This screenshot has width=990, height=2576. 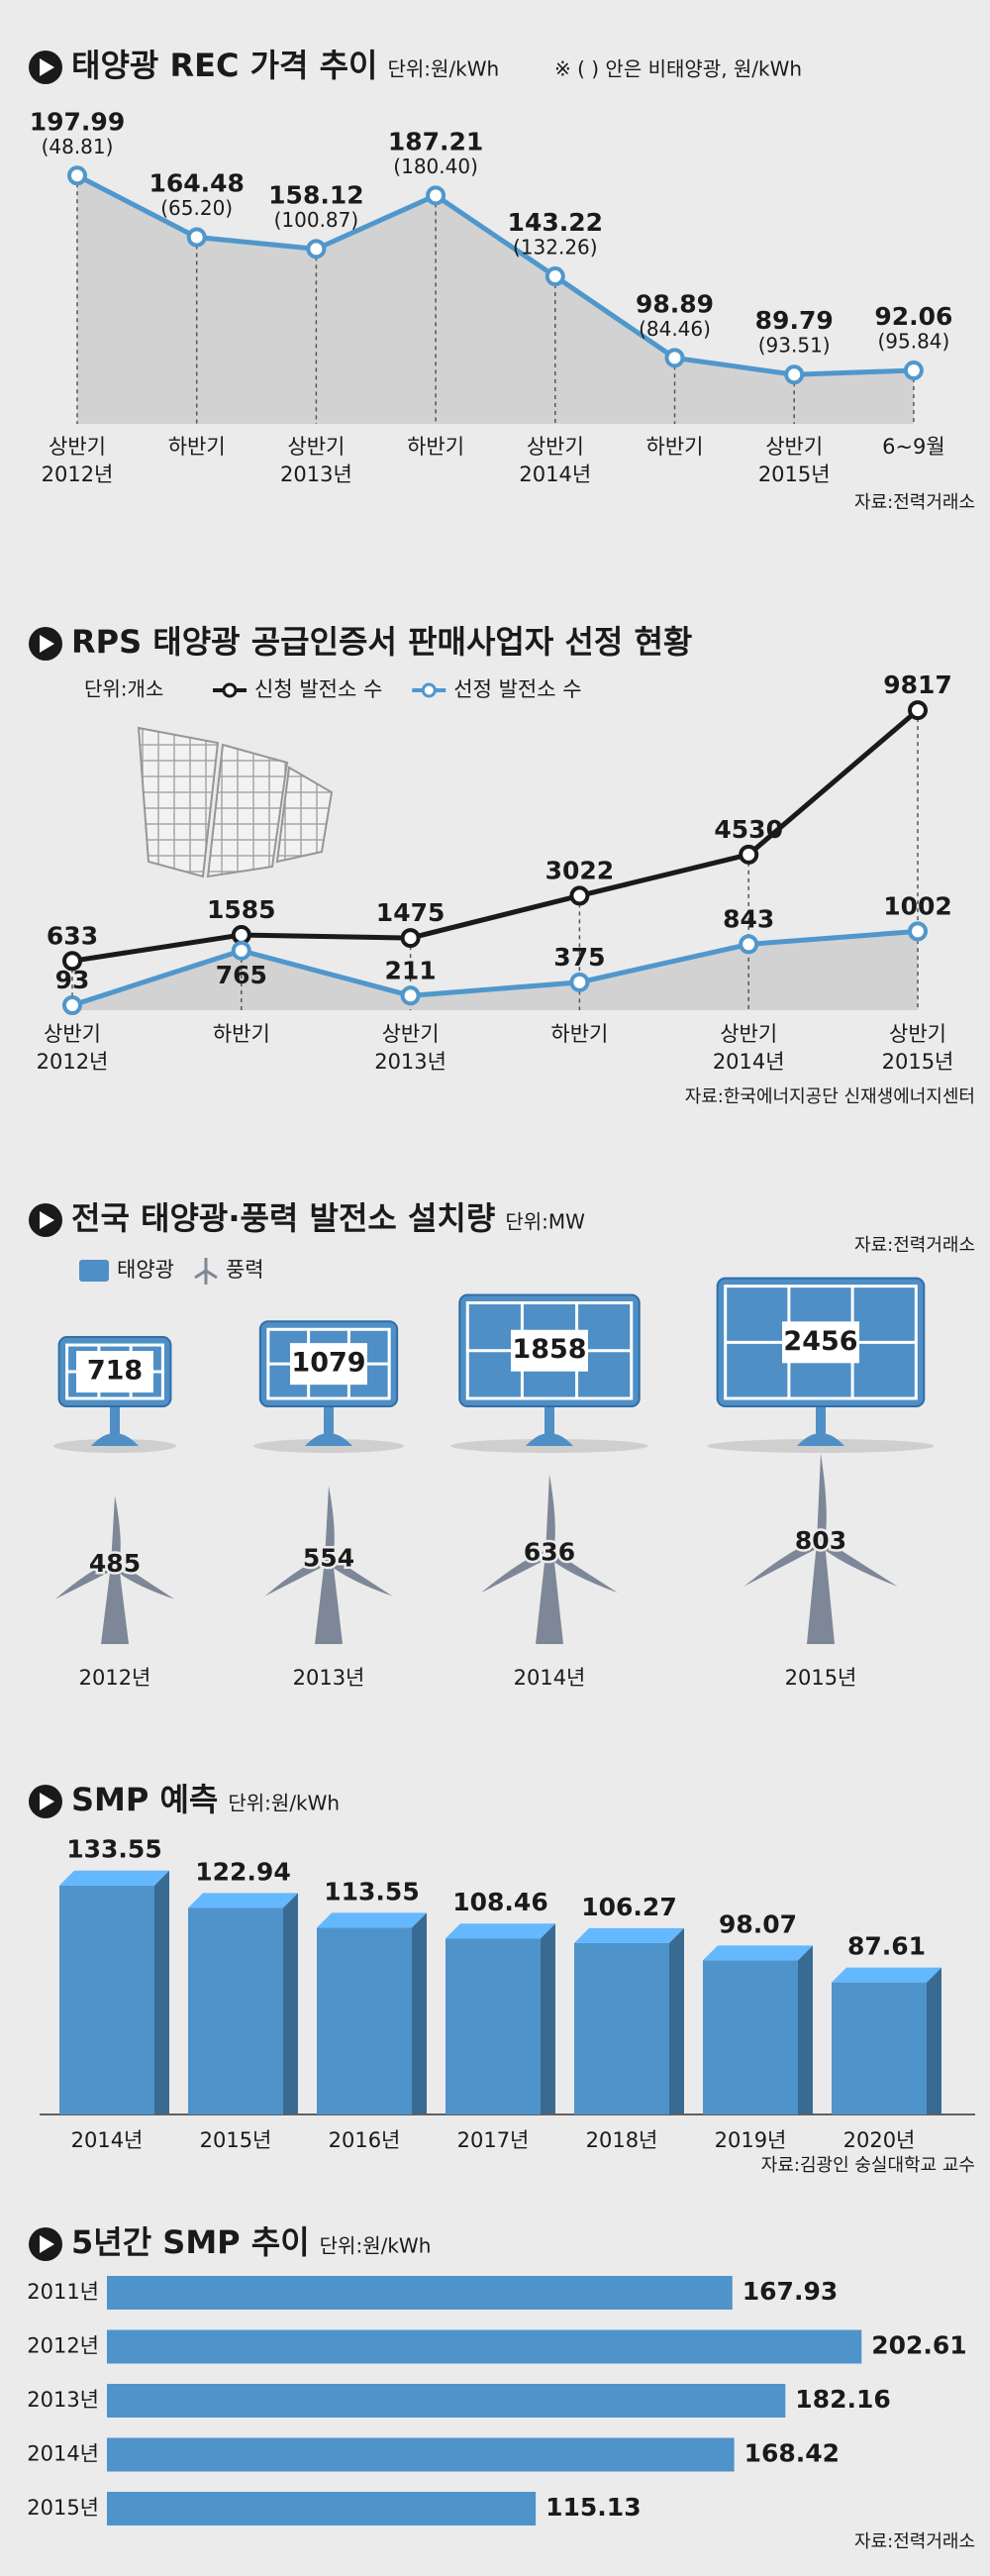 I want to click on x-tick-label: 2019년, so click(x=751, y=2140).